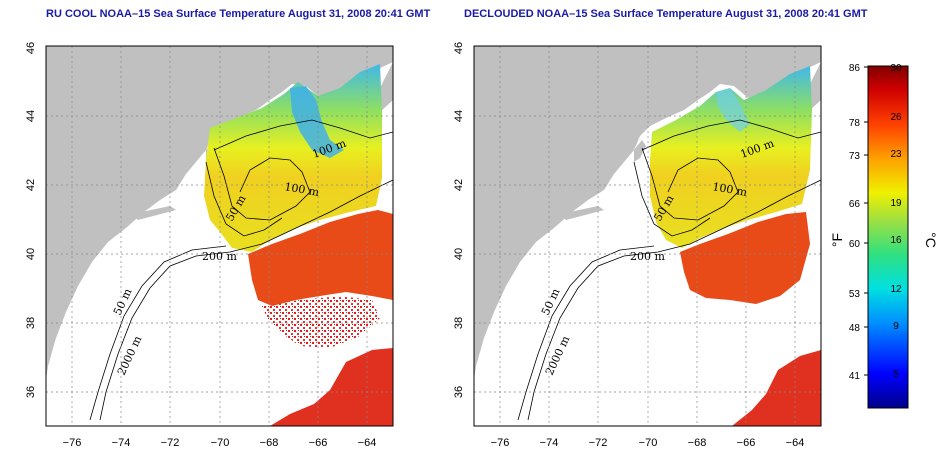 The width and height of the screenshot is (950, 475). I want to click on colorbar-fahrenheit-ticks, so click(866, 221).